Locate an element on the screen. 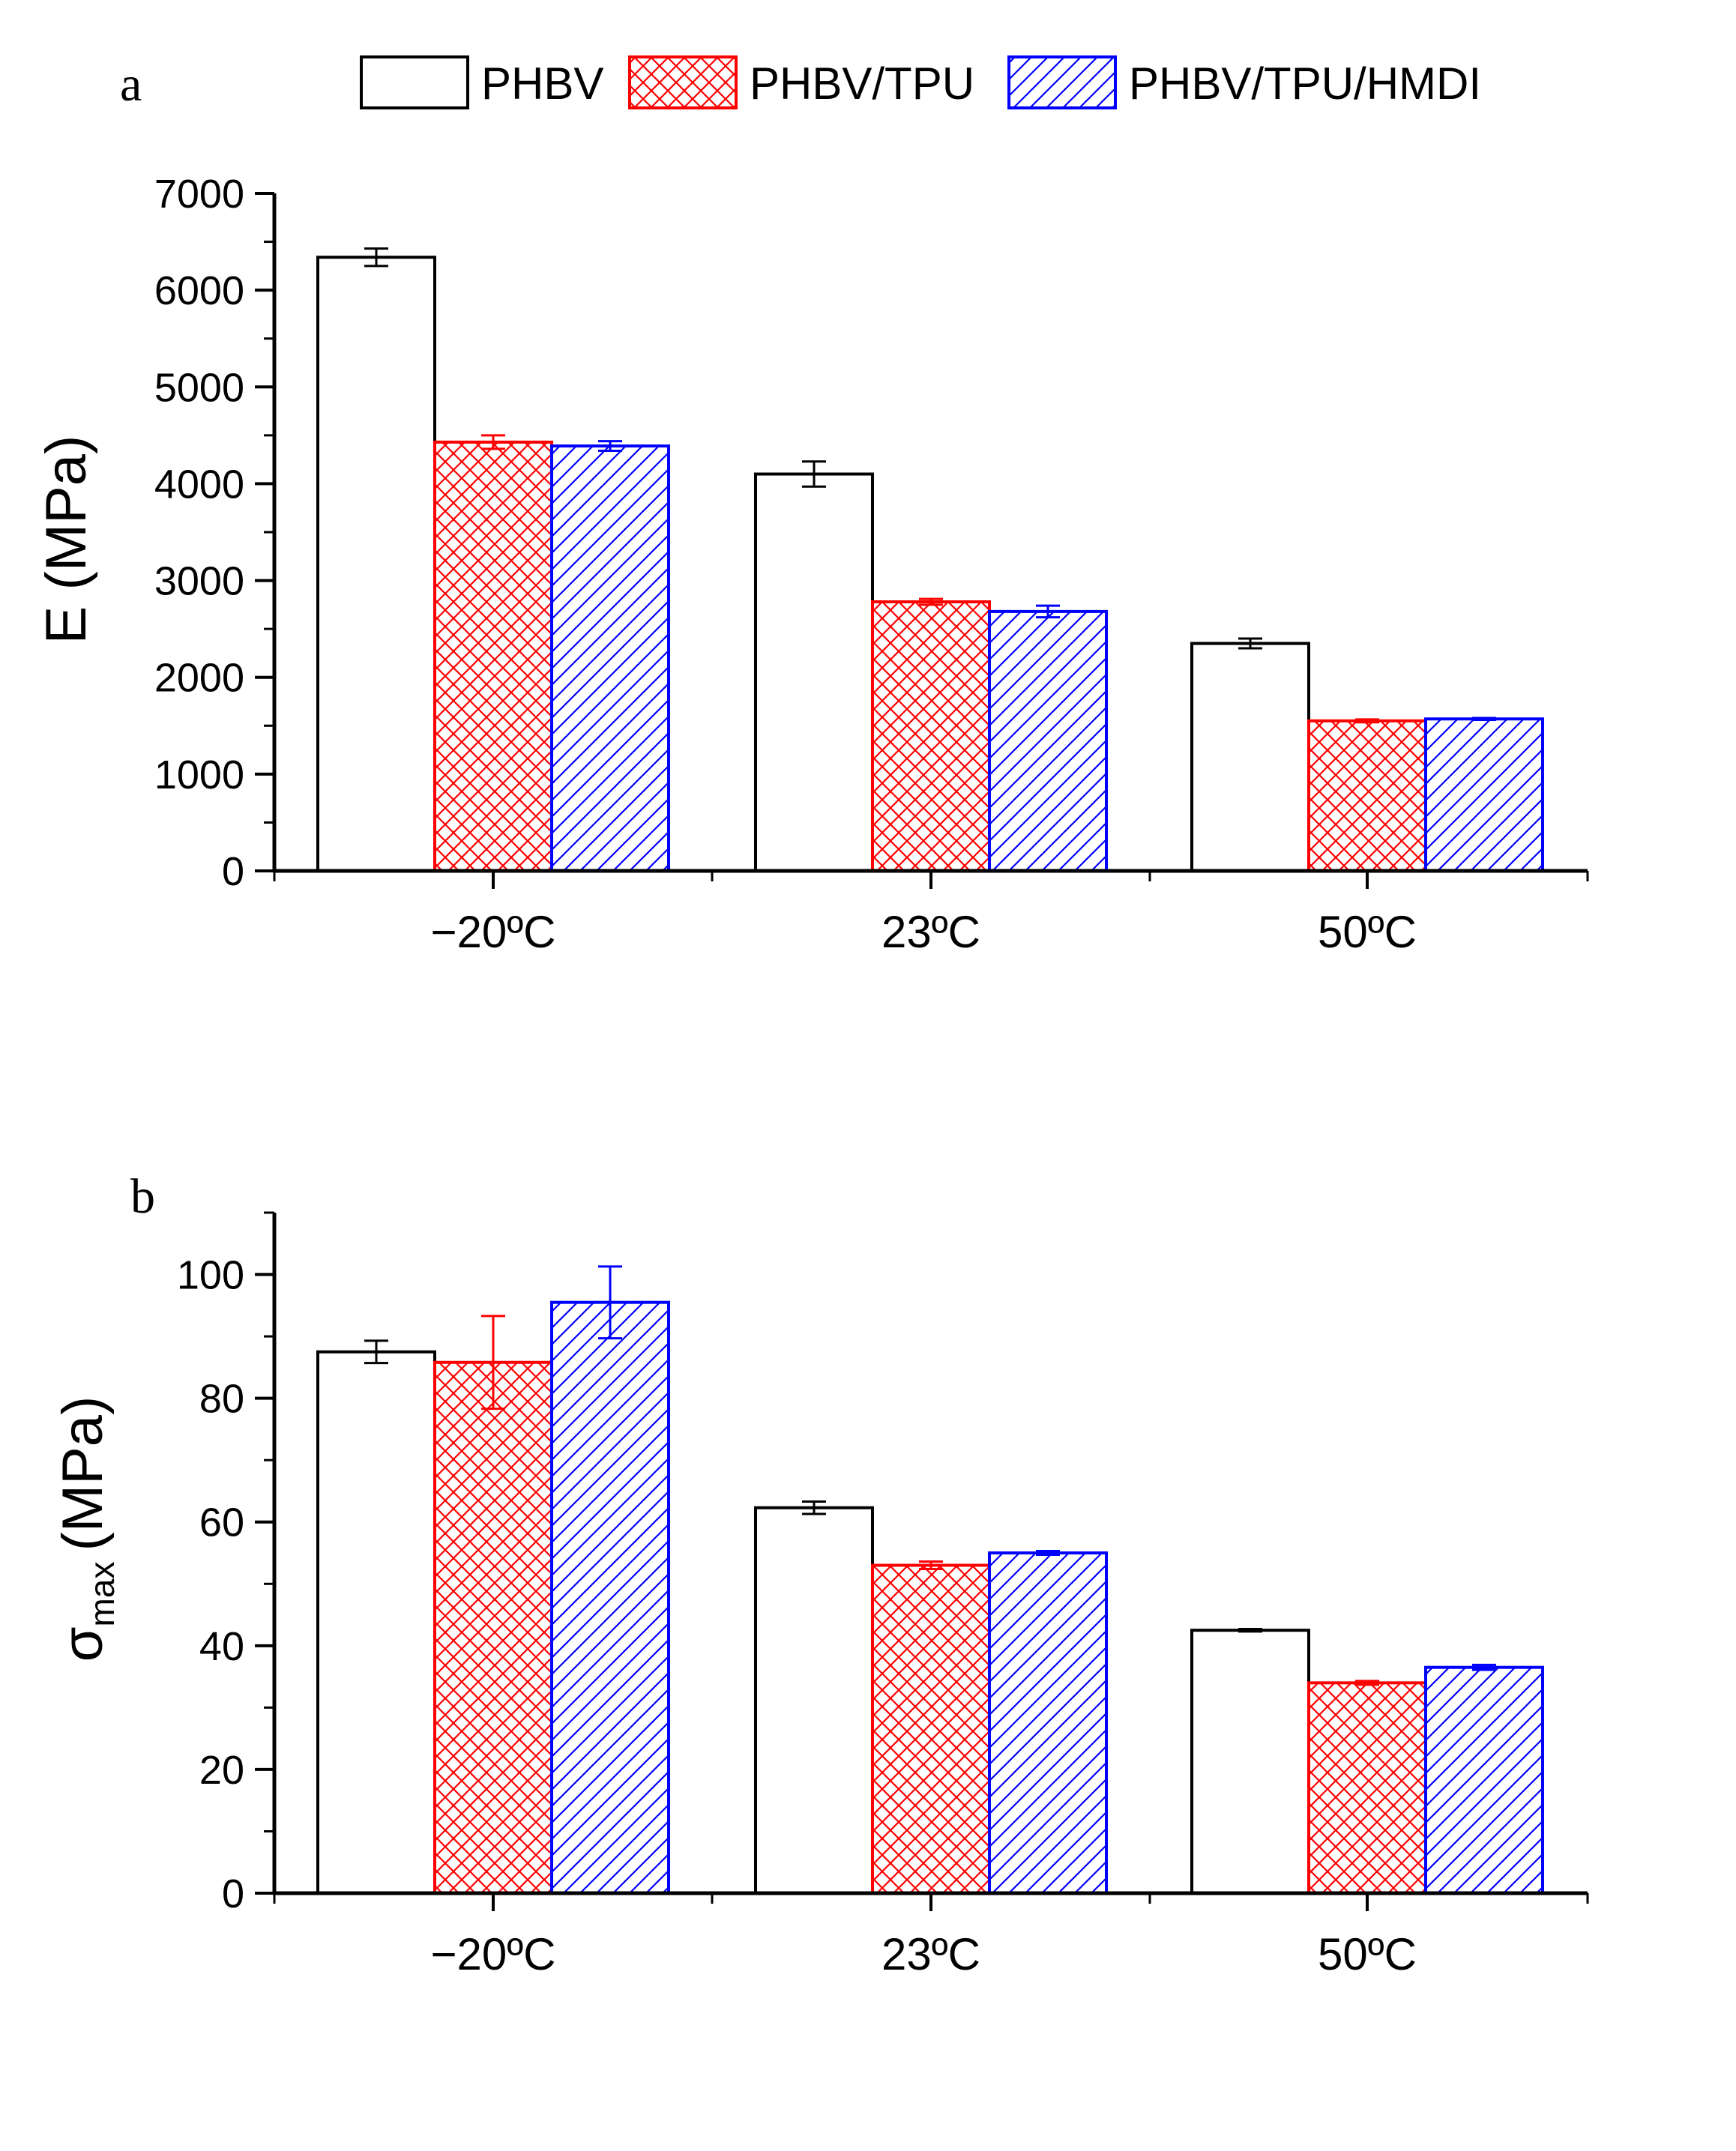 This screenshot has width=1736, height=2151. y-tick-label: 6000 is located at coordinates (199, 290).